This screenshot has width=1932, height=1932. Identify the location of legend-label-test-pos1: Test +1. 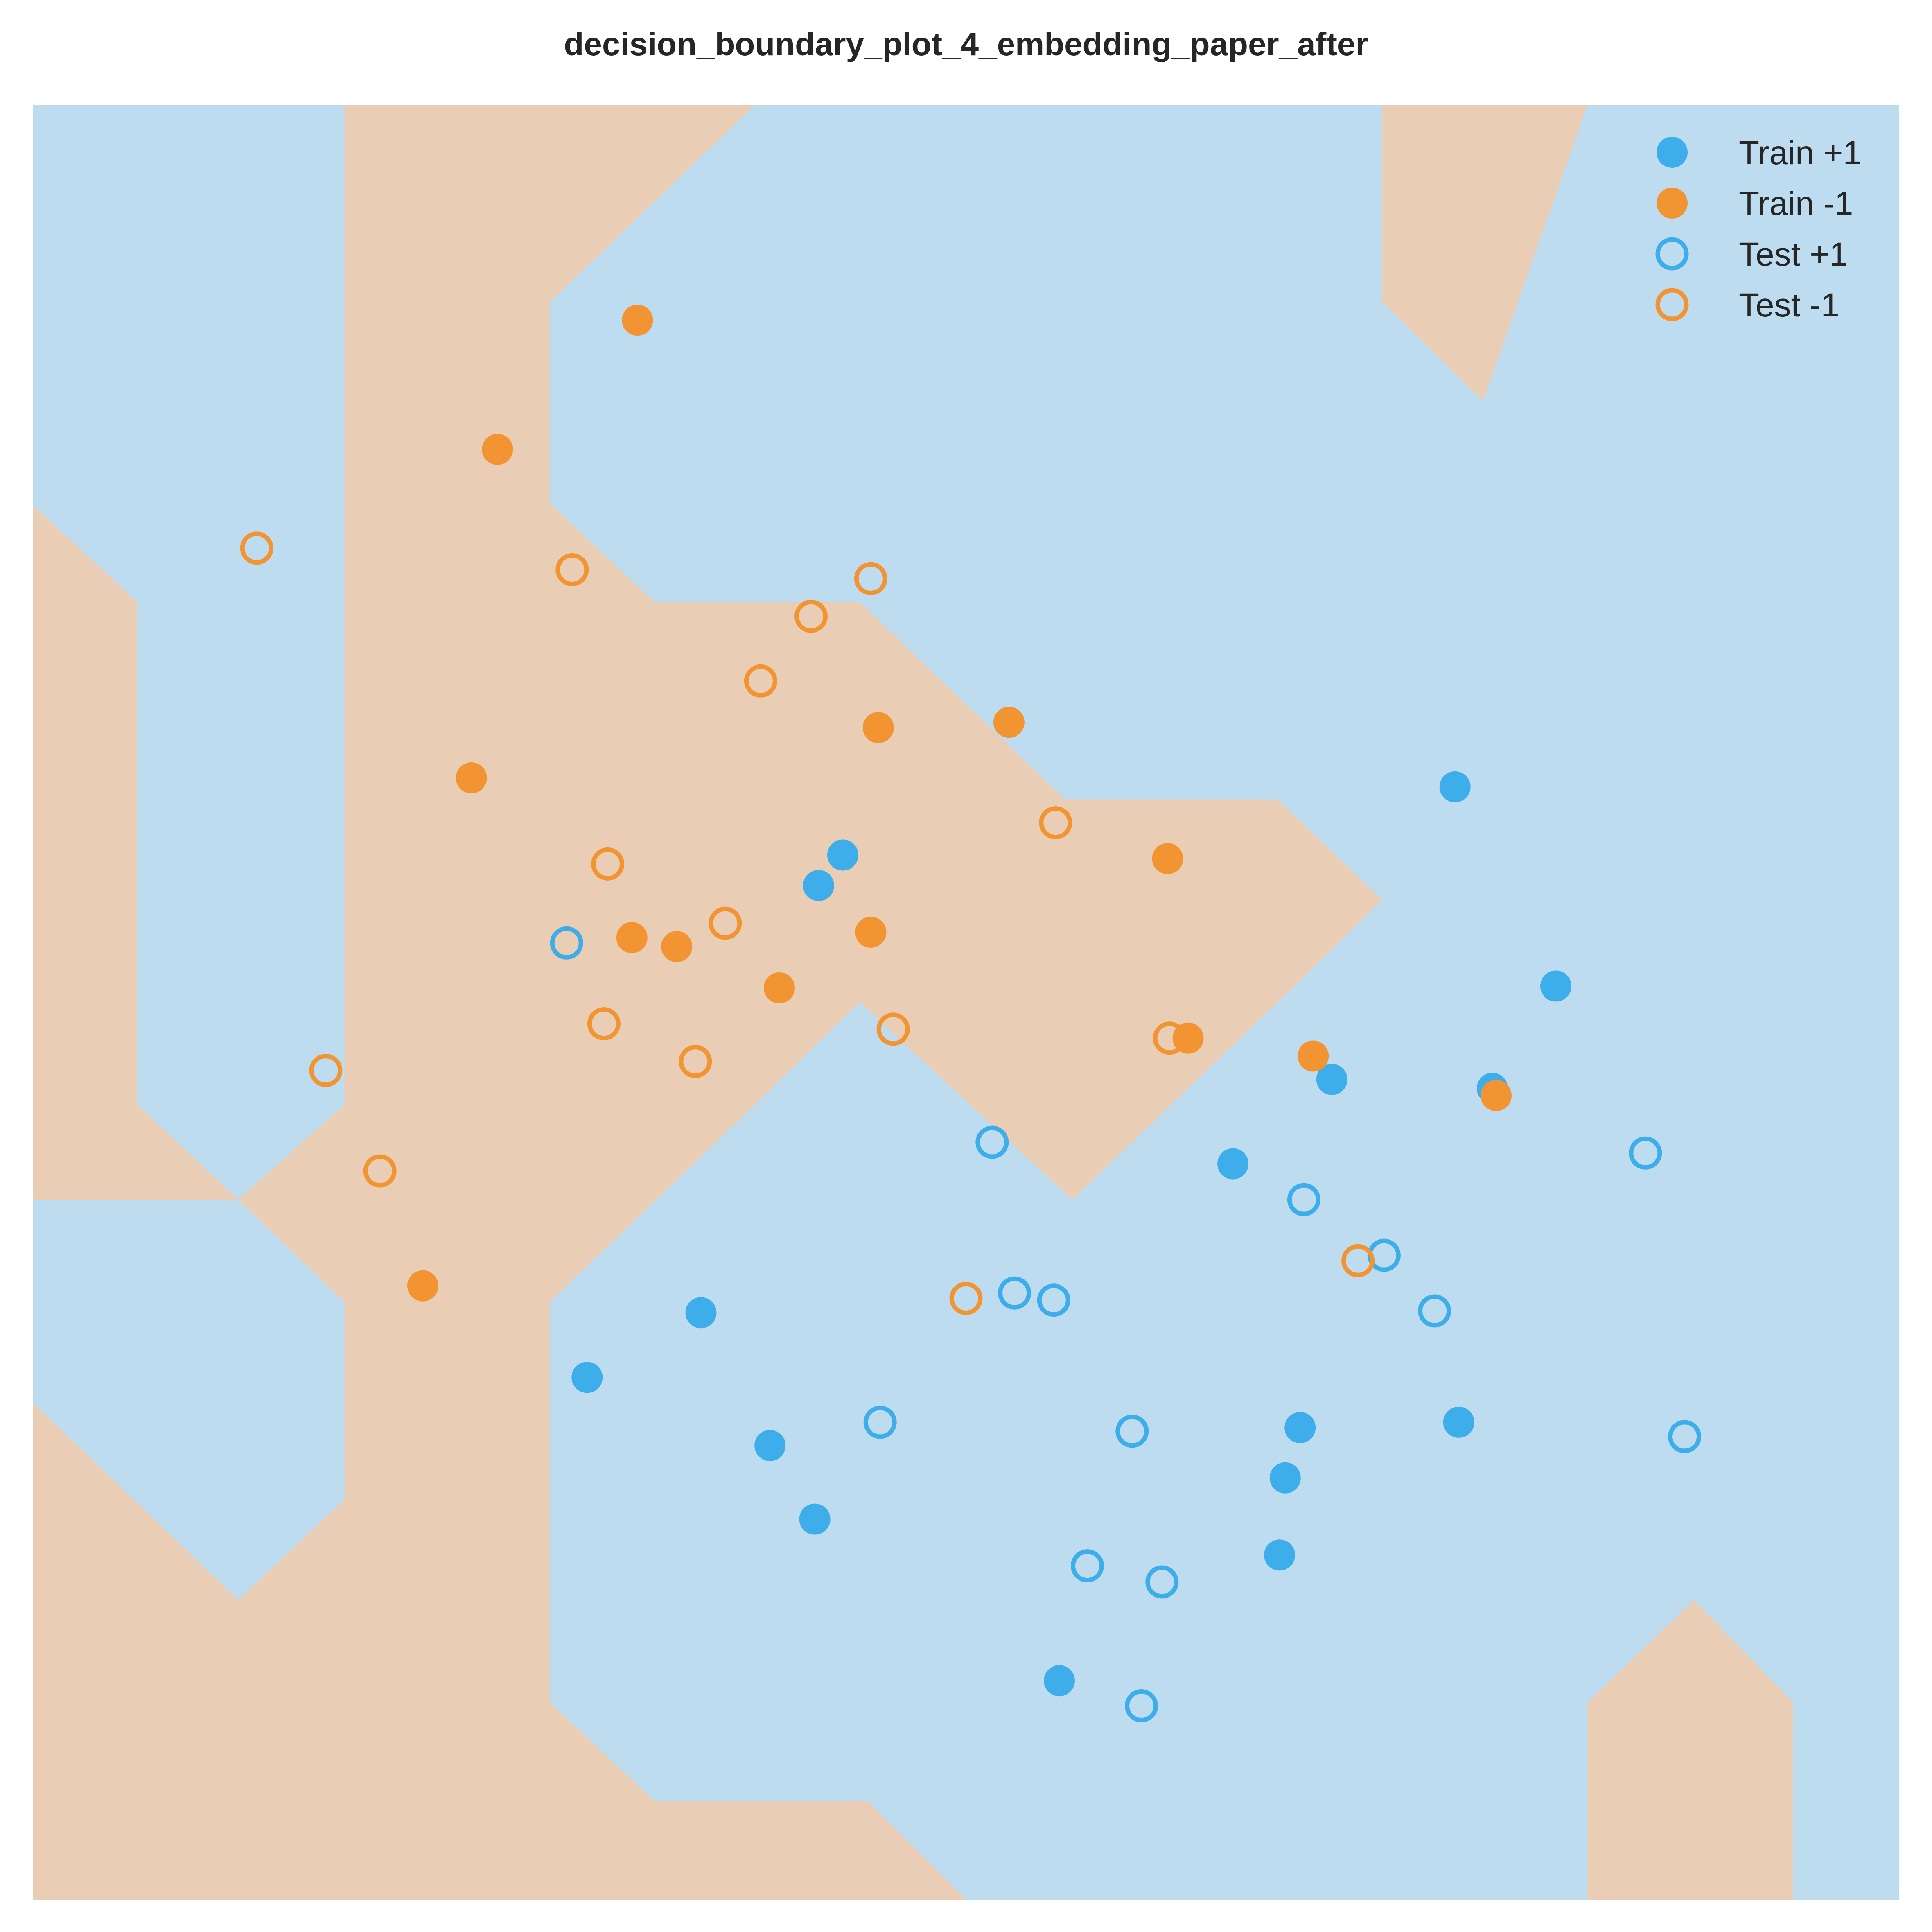
(1793, 254).